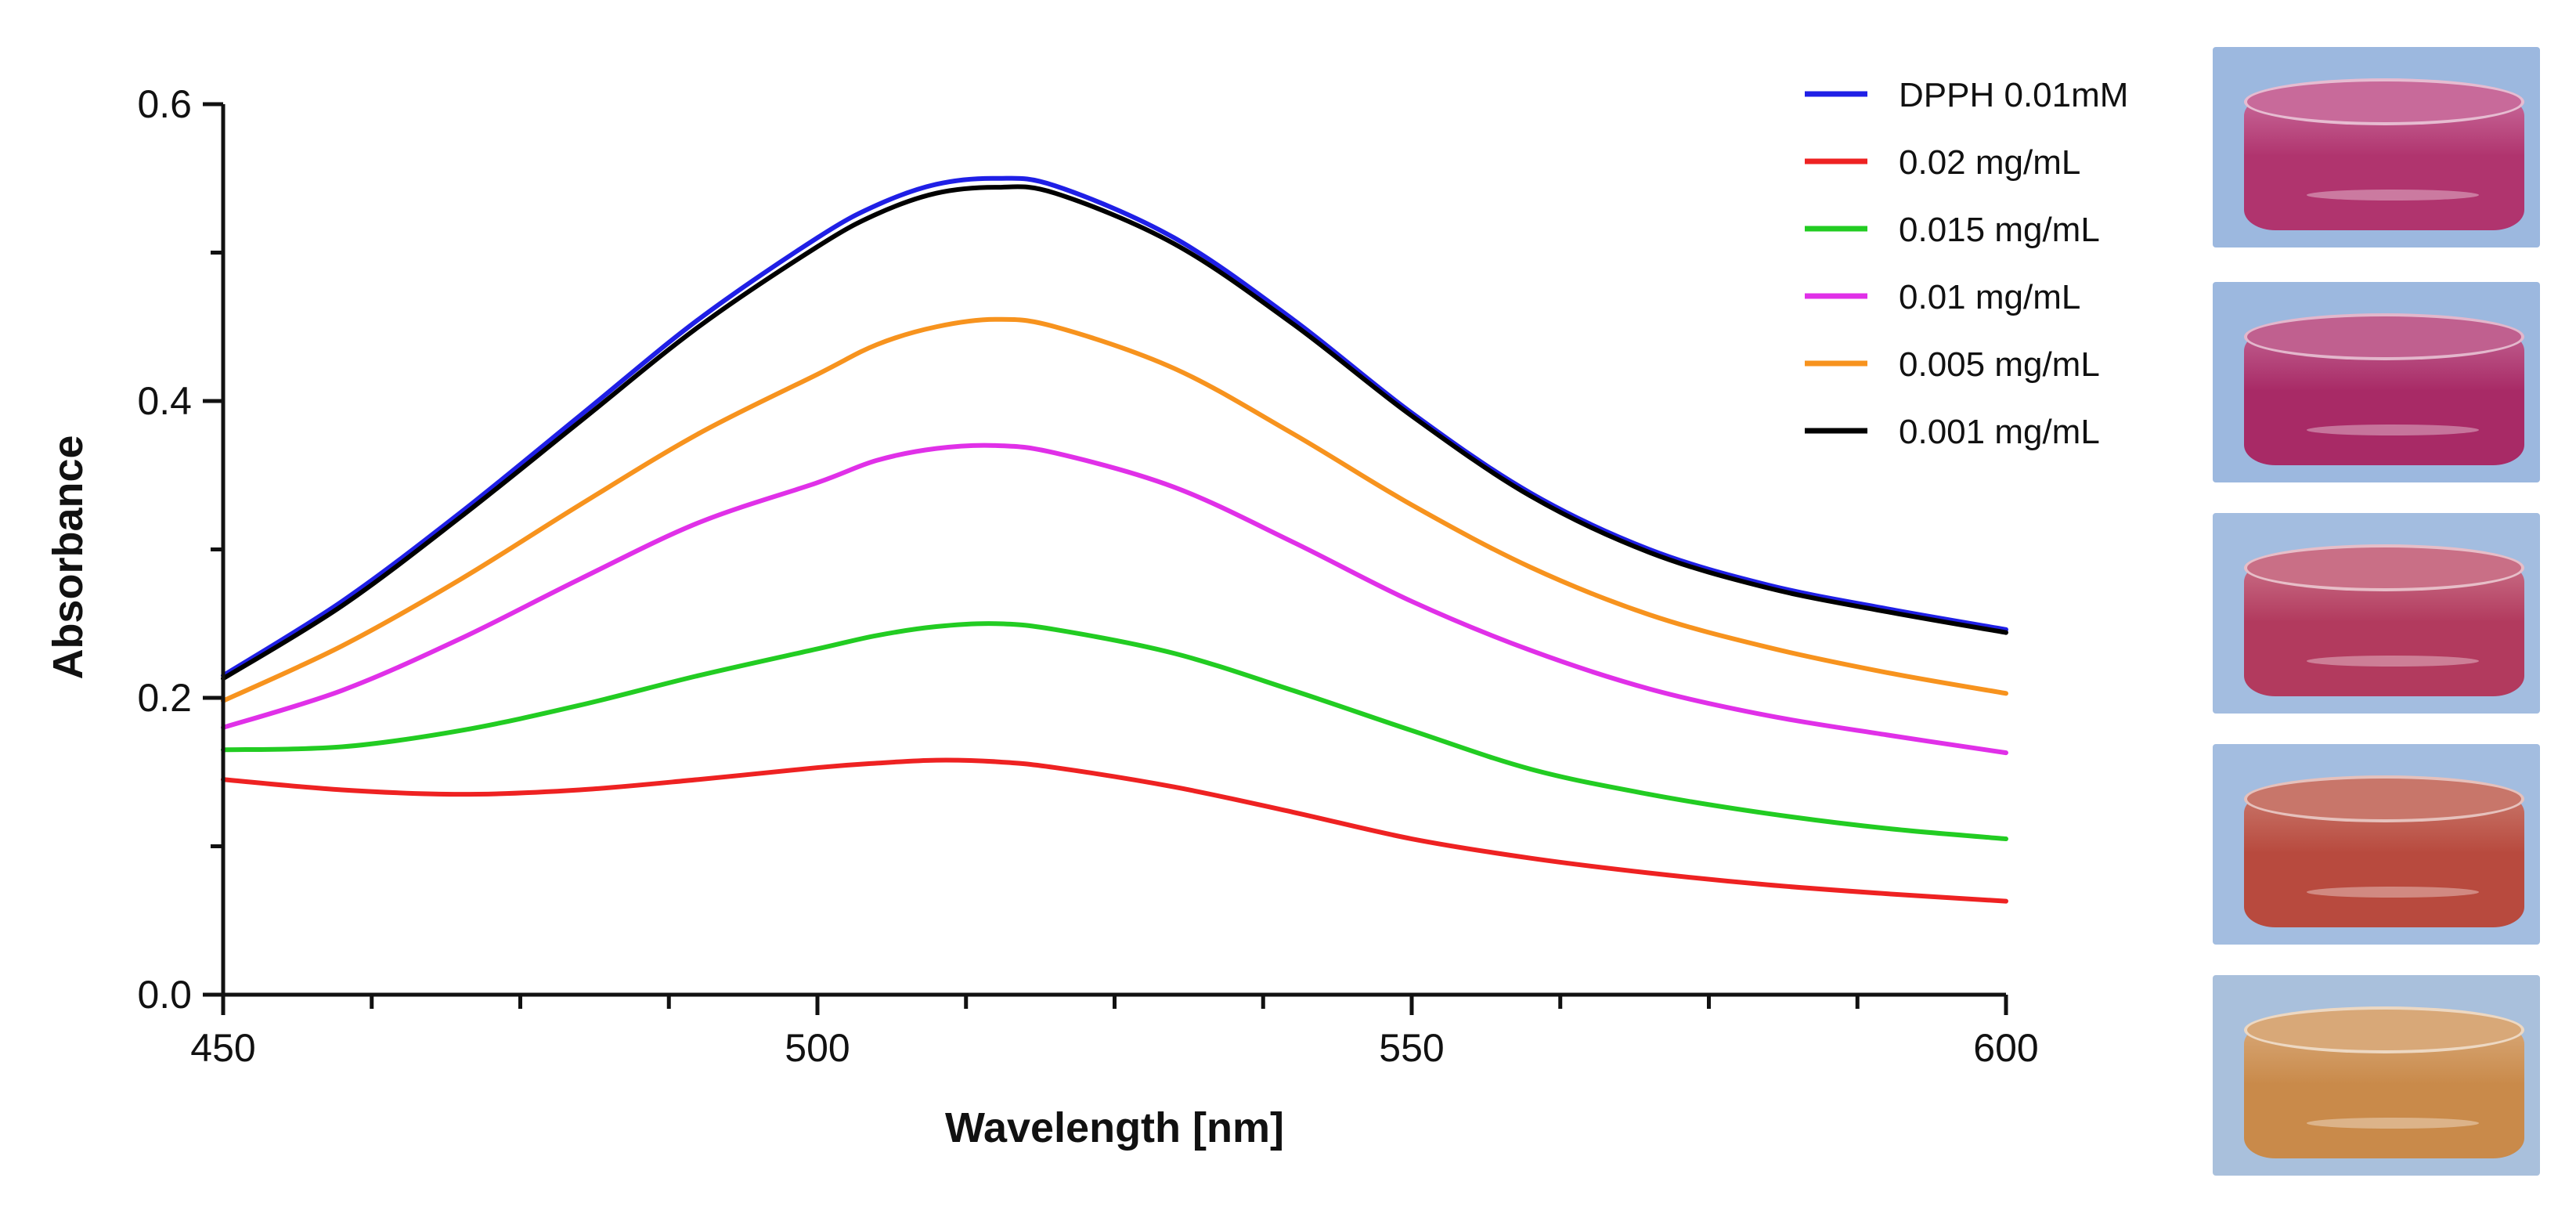 The width and height of the screenshot is (2576, 1214). Describe the element at coordinates (2376, 147) in the screenshot. I see `sample-1-photo` at that location.